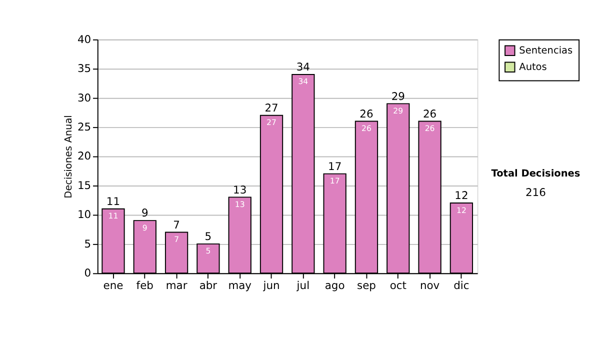 The height and width of the screenshot is (340, 600). Describe the element at coordinates (335, 166) in the screenshot. I see `total-label: 17` at that location.